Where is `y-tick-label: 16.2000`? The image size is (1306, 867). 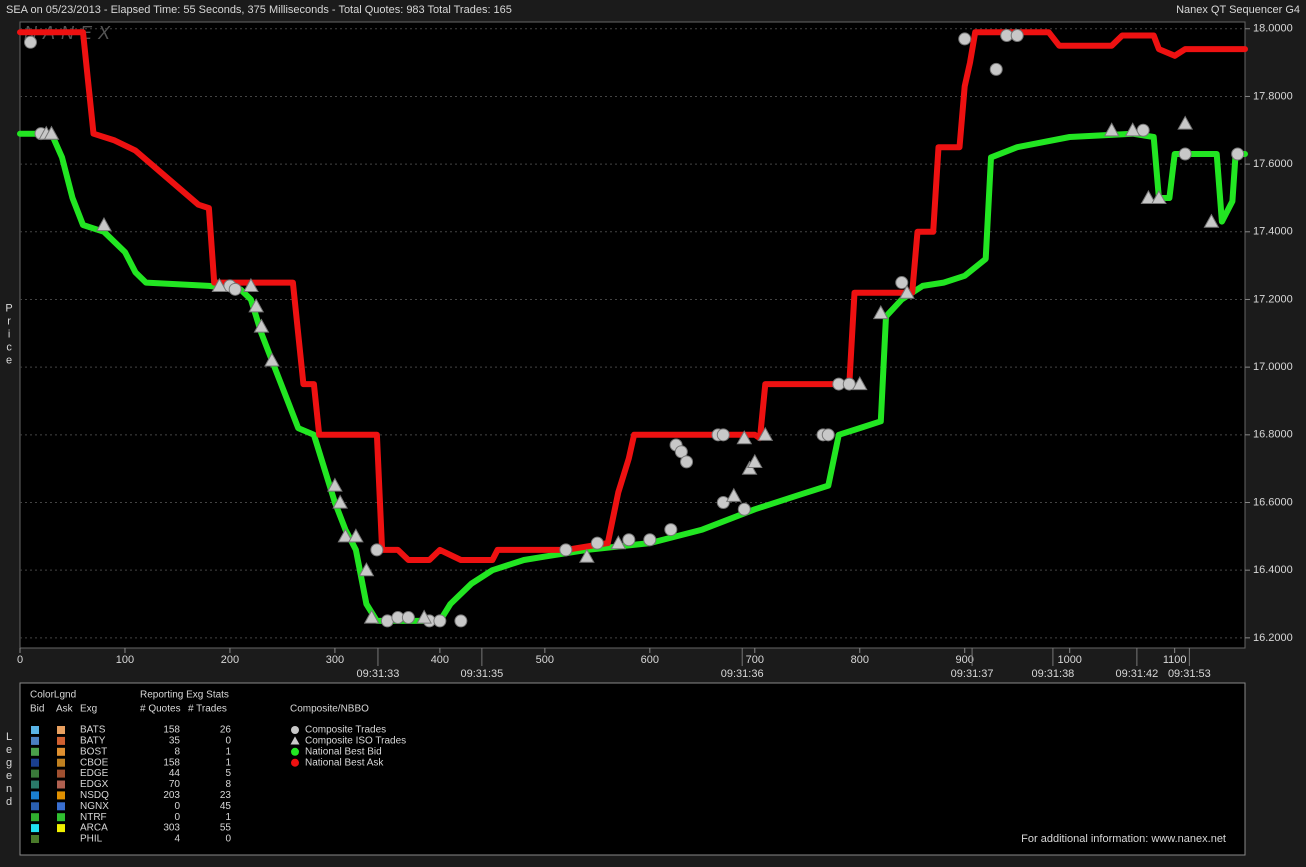 y-tick-label: 16.2000 is located at coordinates (1273, 638).